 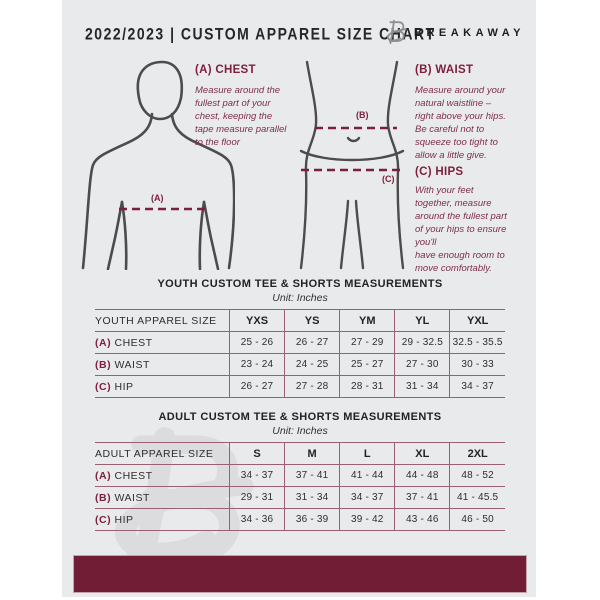 I want to click on youth-size-col: YXS, so click(x=256, y=320).